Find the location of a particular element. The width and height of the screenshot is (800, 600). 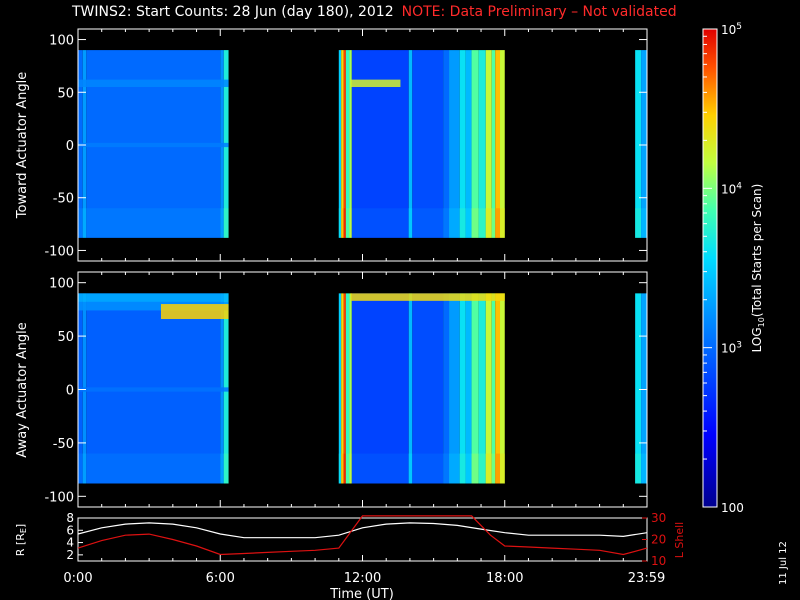

colorbar-tick-label: 100 is located at coordinates (732, 508).